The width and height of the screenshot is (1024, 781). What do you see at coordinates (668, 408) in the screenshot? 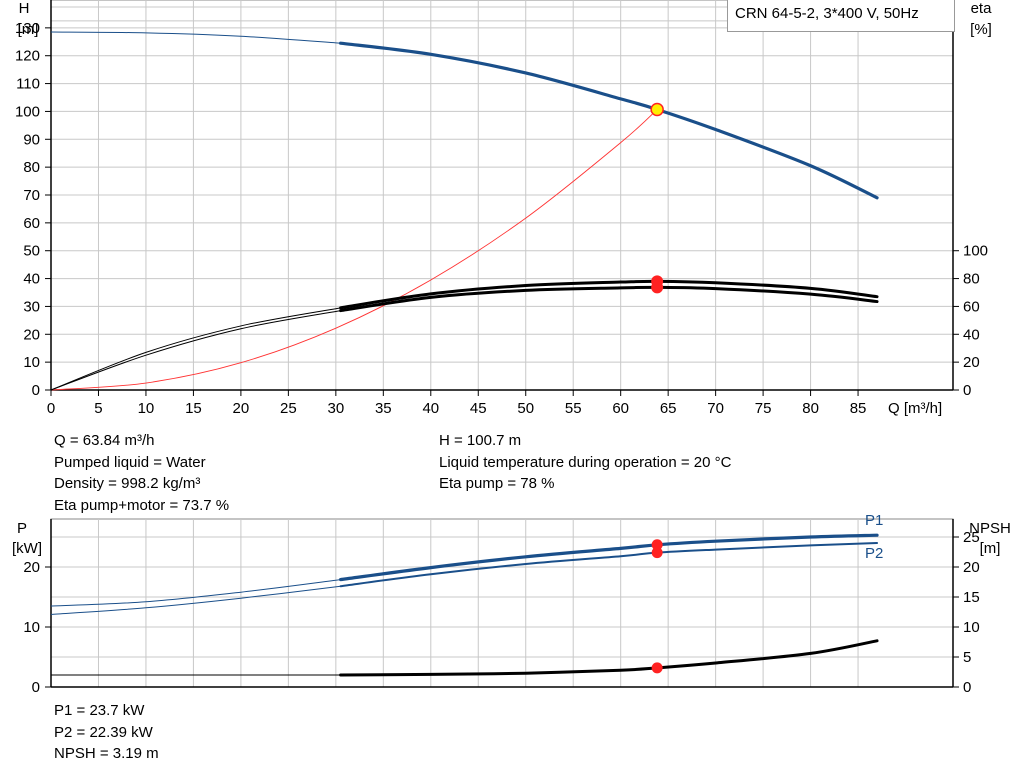
I see `x-tick-label: 65` at bounding box center [668, 408].